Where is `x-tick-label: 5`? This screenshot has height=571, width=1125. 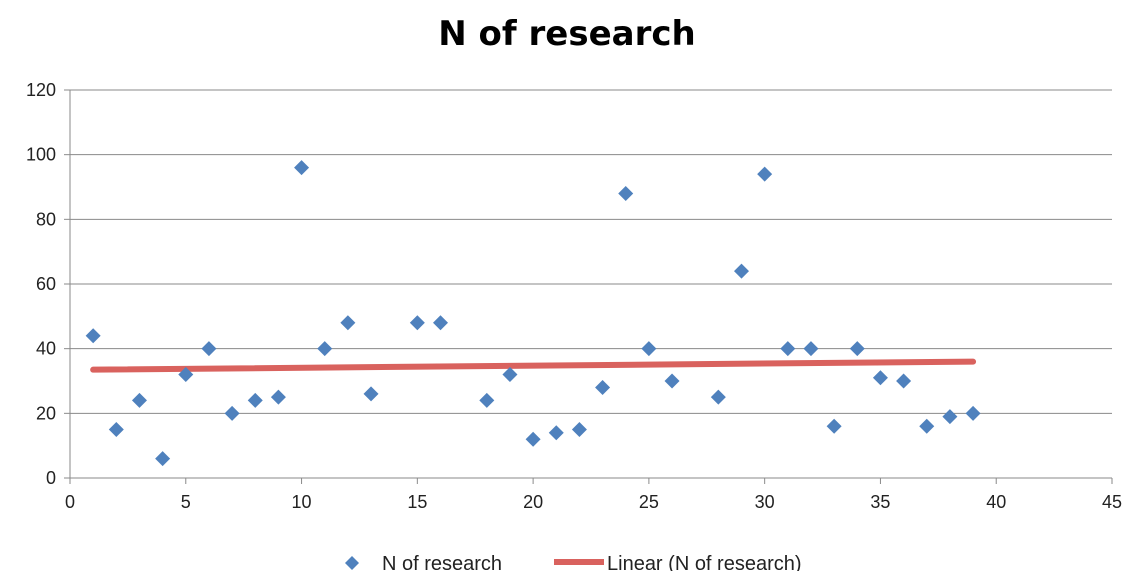
x-tick-label: 5 is located at coordinates (186, 502).